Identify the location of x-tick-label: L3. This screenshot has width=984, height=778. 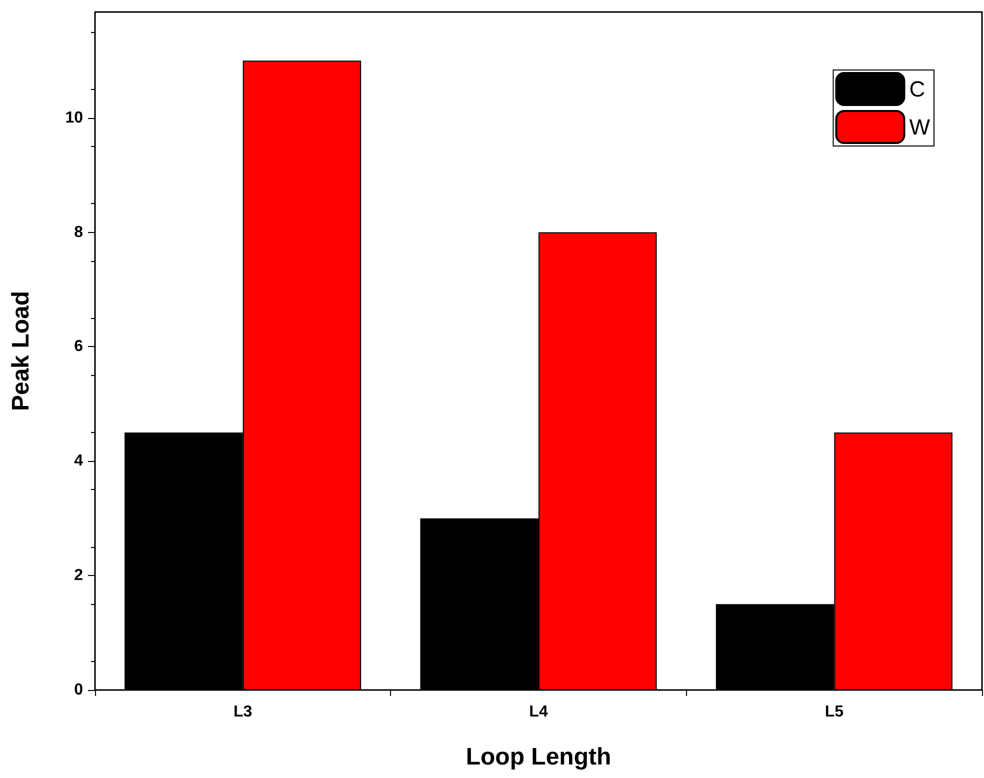
(242, 712).